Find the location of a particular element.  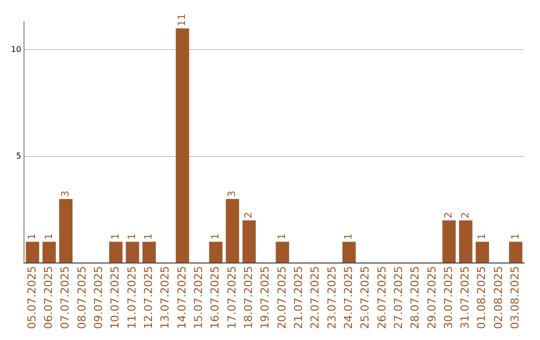

x-tick-label: 15.07.2025 is located at coordinates (198, 298).